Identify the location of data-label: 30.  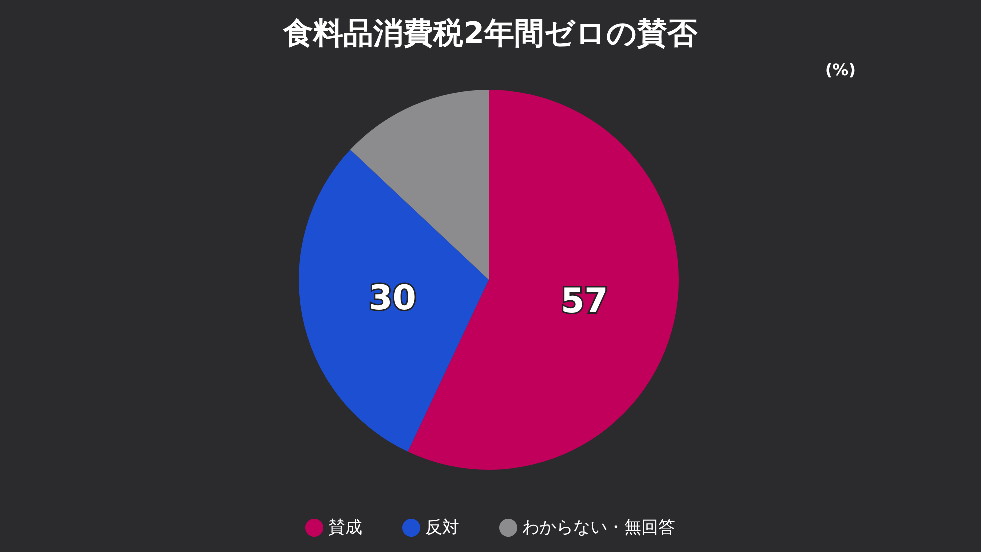
(392, 298).